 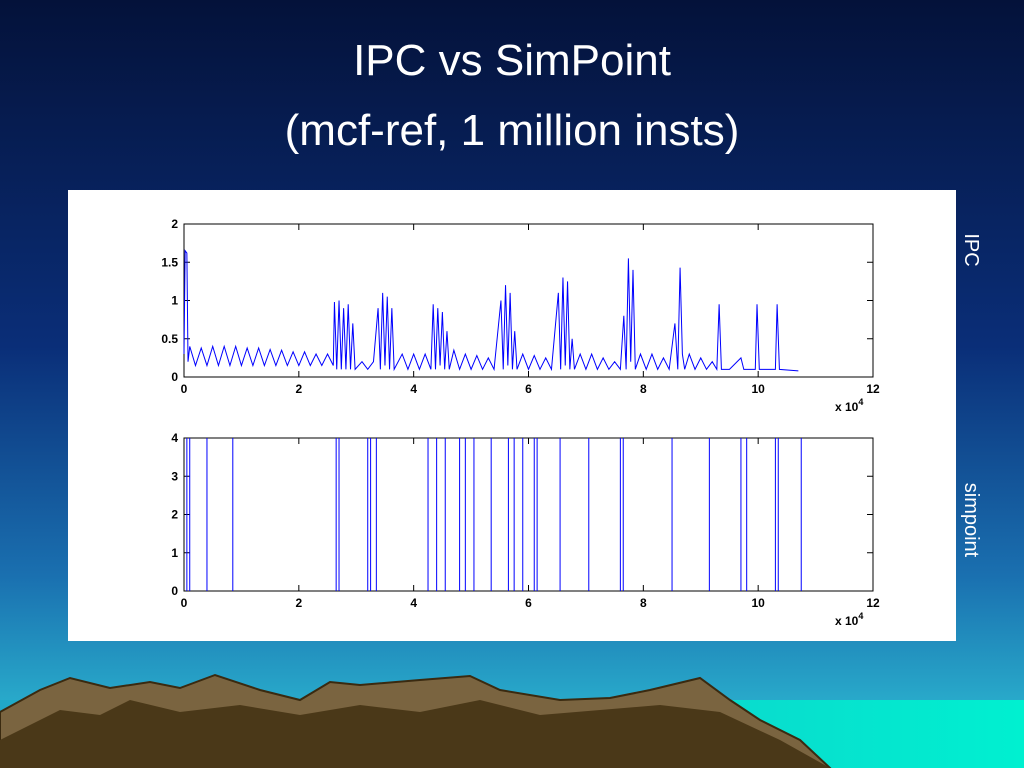 I want to click on title-line-2: (mcf-ref, 1 million insts), so click(x=512, y=130).